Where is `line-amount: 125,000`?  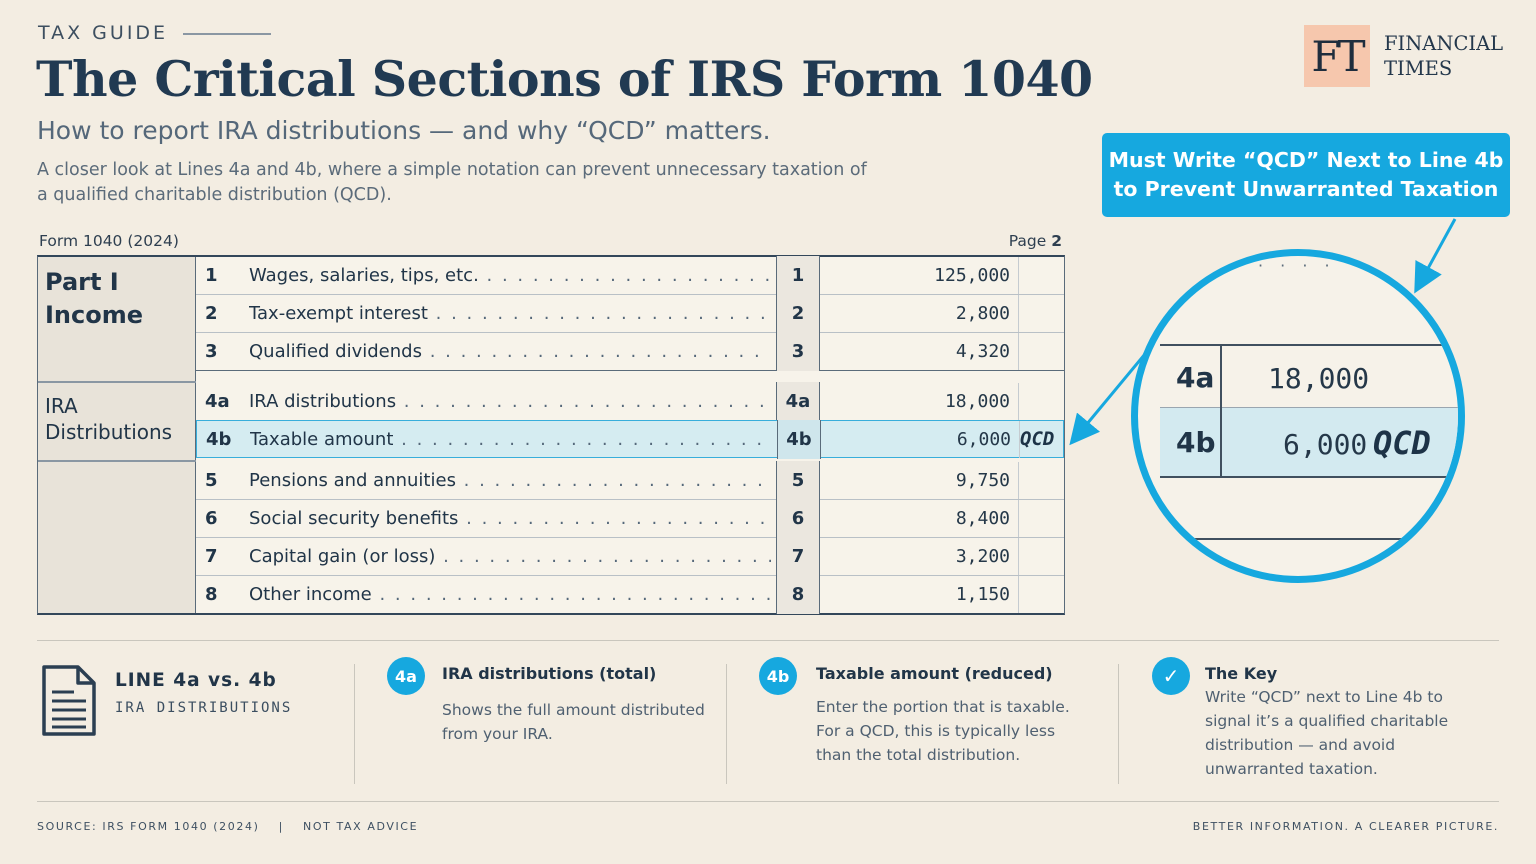 line-amount: 125,000 is located at coordinates (972, 275).